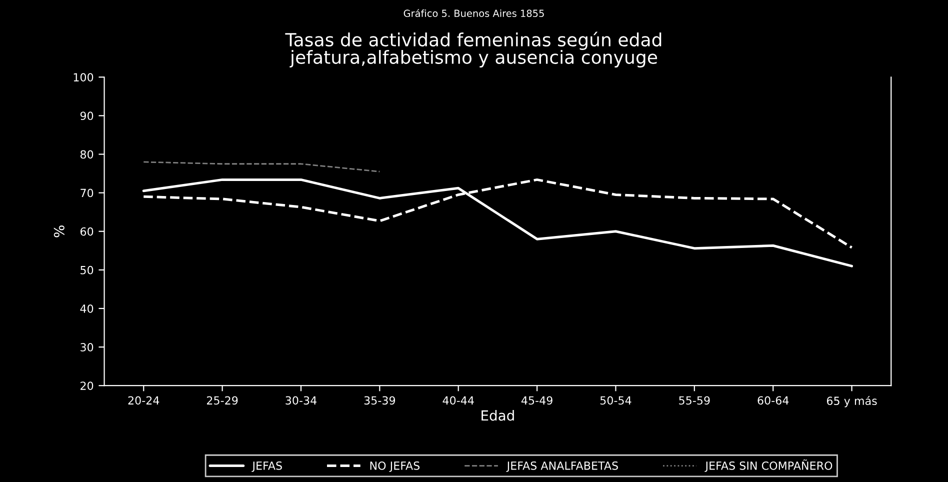 The height and width of the screenshot is (482, 948). Describe the element at coordinates (851, 402) in the screenshot. I see `x-tick-label: 65 y más` at that location.